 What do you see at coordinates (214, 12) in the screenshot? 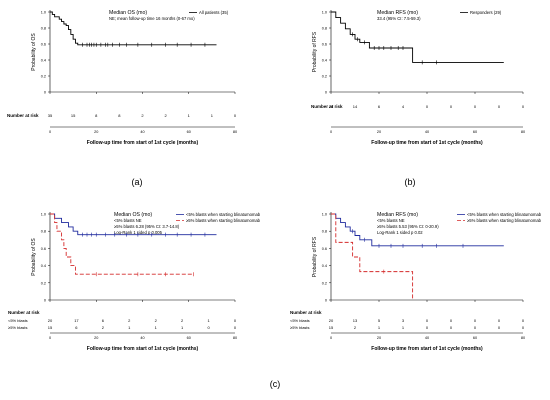
I see `legend-entry: All patients (35)` at bounding box center [214, 12].